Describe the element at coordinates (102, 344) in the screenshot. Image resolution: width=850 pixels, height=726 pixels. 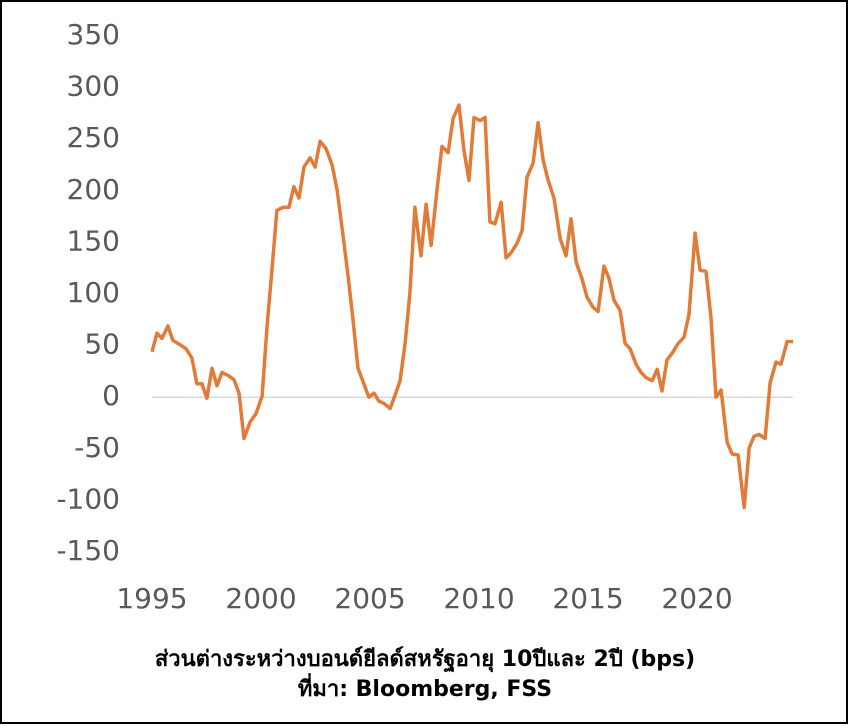
I see `y-tick-label: 50` at that location.